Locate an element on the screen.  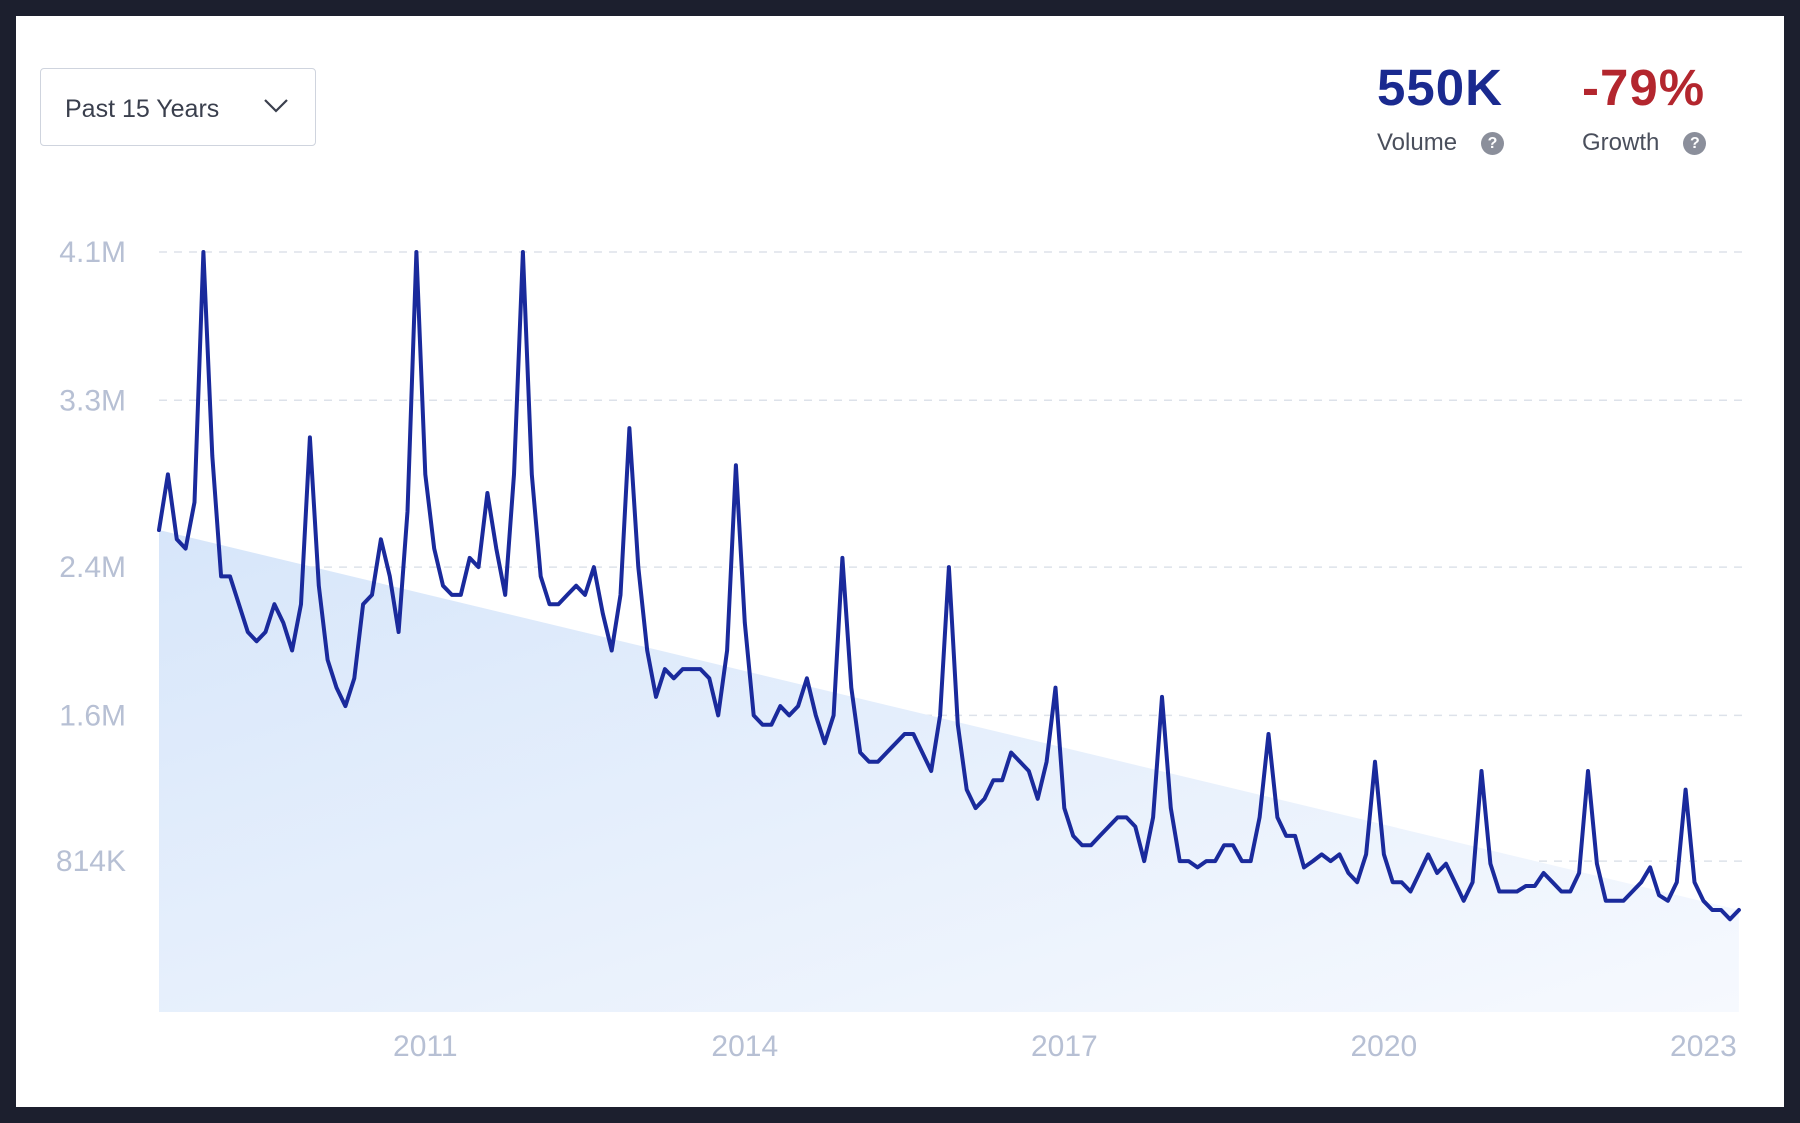
y-tick-label: 814K is located at coordinates (91, 861).